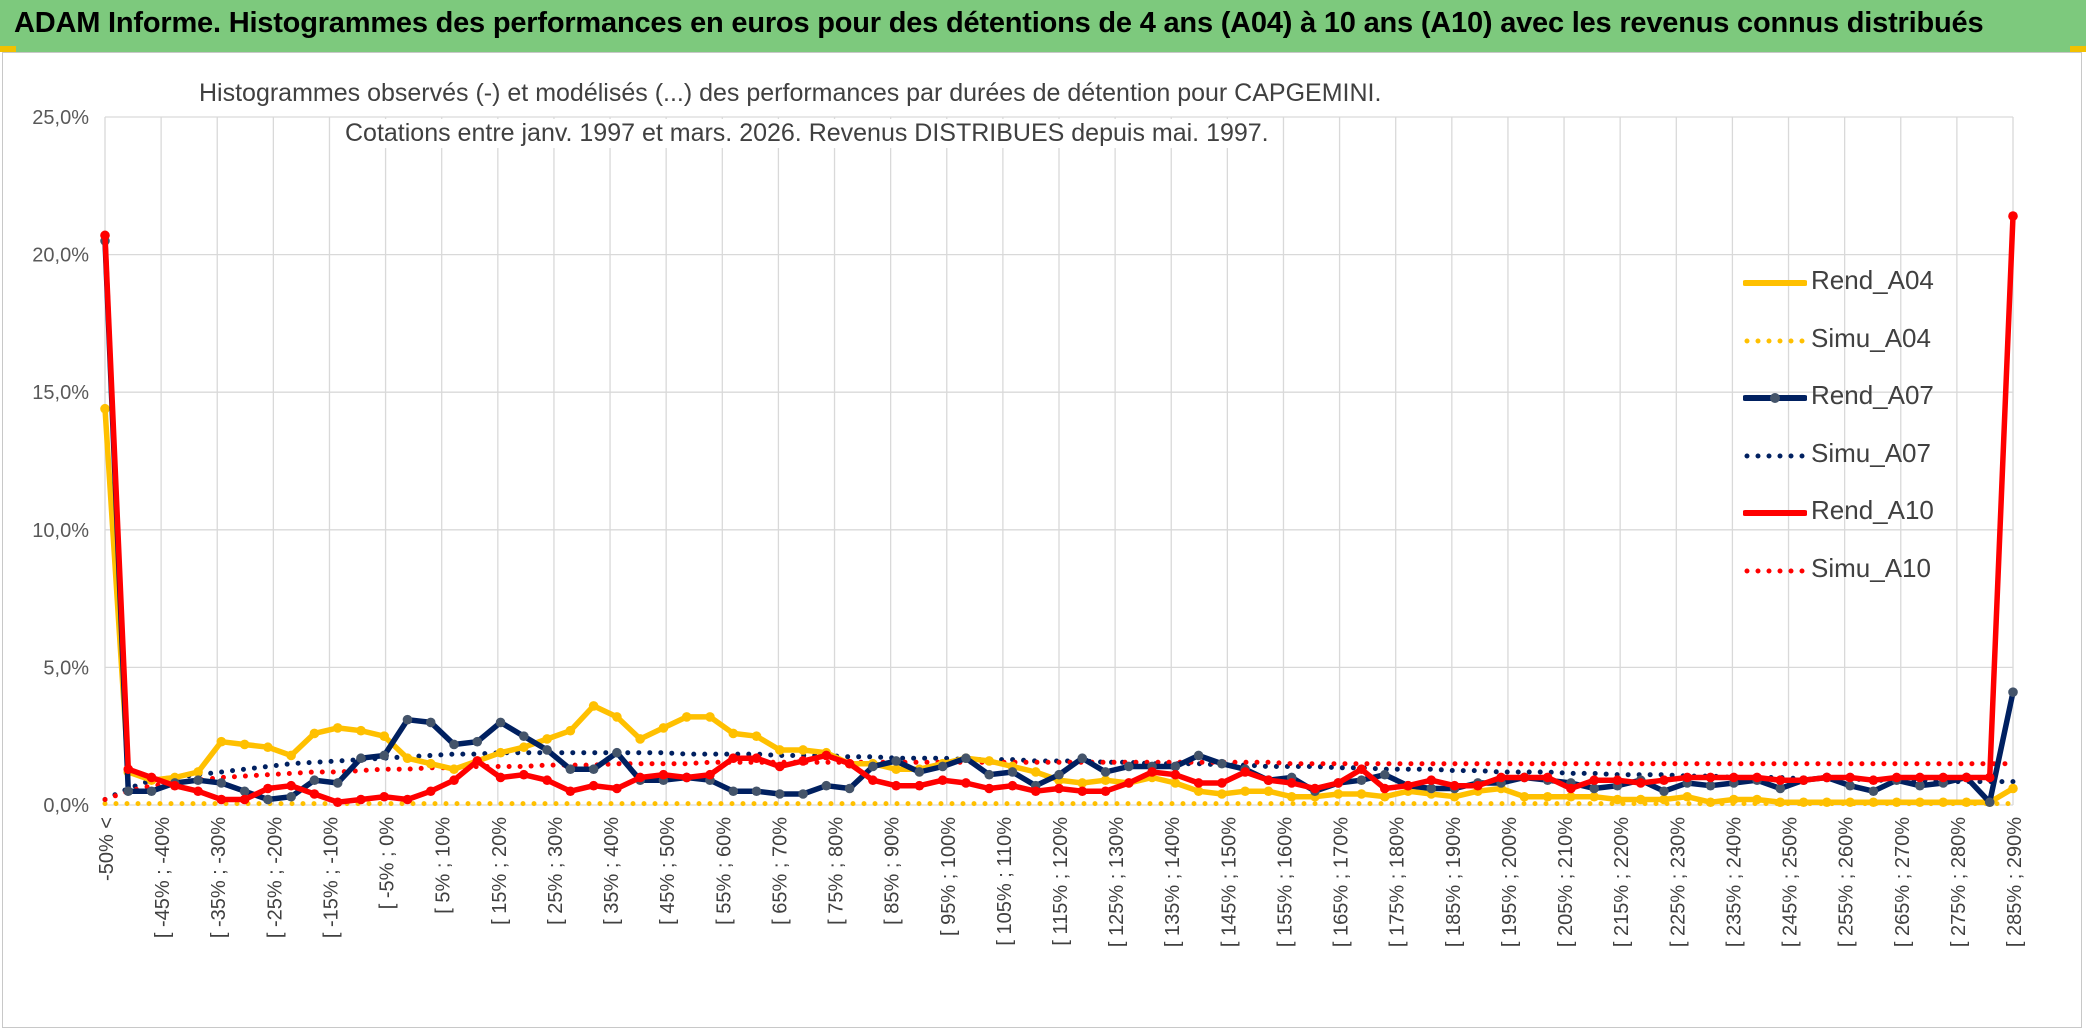 This screenshot has height=1031, width=2086. I want to click on x-tick-label: [ 175% ; 180%, so click(1398, 882).